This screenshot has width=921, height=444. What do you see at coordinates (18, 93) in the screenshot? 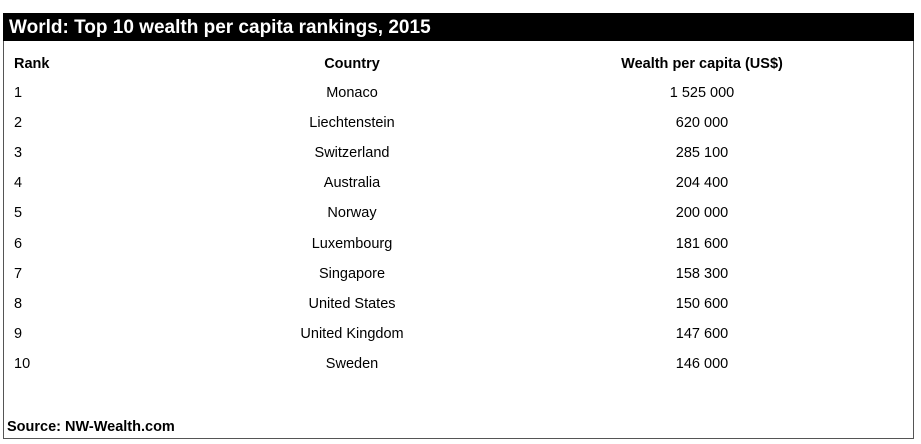
I see `rank-cell: 1` at bounding box center [18, 93].